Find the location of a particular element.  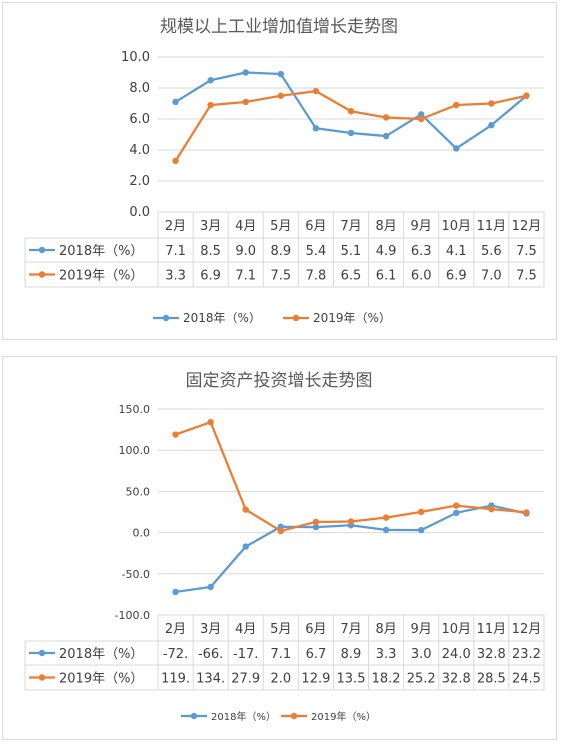

chart-1-table-value: 6.1 is located at coordinates (386, 276).